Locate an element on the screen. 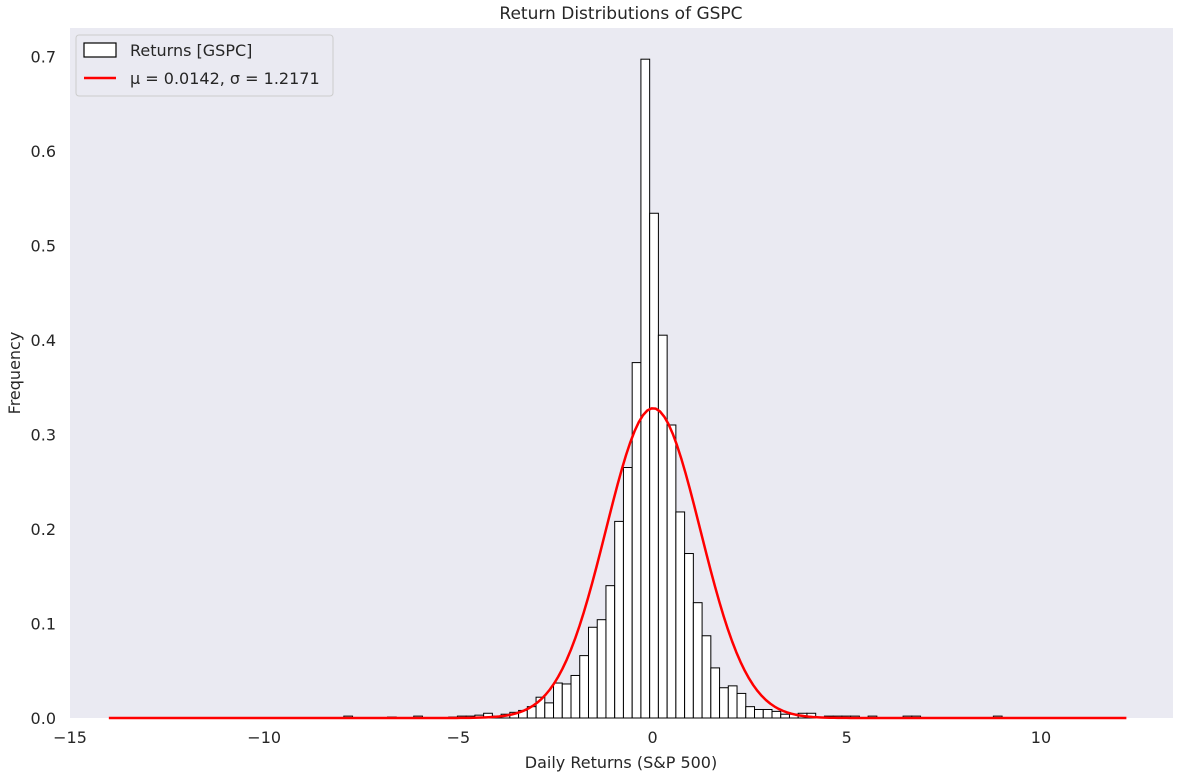  y-axis-ticks: 0.0 0.1 0.2 0.3 0.4 0.5 0.6 0.7 is located at coordinates (43, 387).